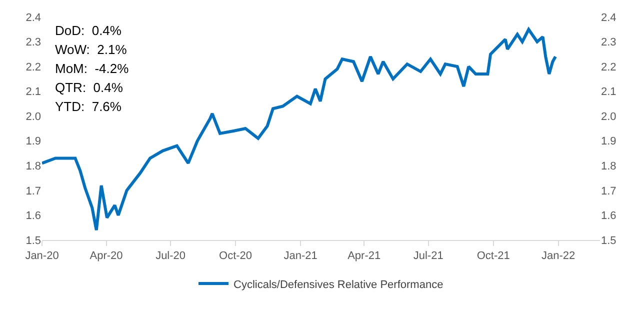 The image size is (641, 317). What do you see at coordinates (88, 30) in the screenshot?
I see `annotation: DoD: 0.4%` at bounding box center [88, 30].